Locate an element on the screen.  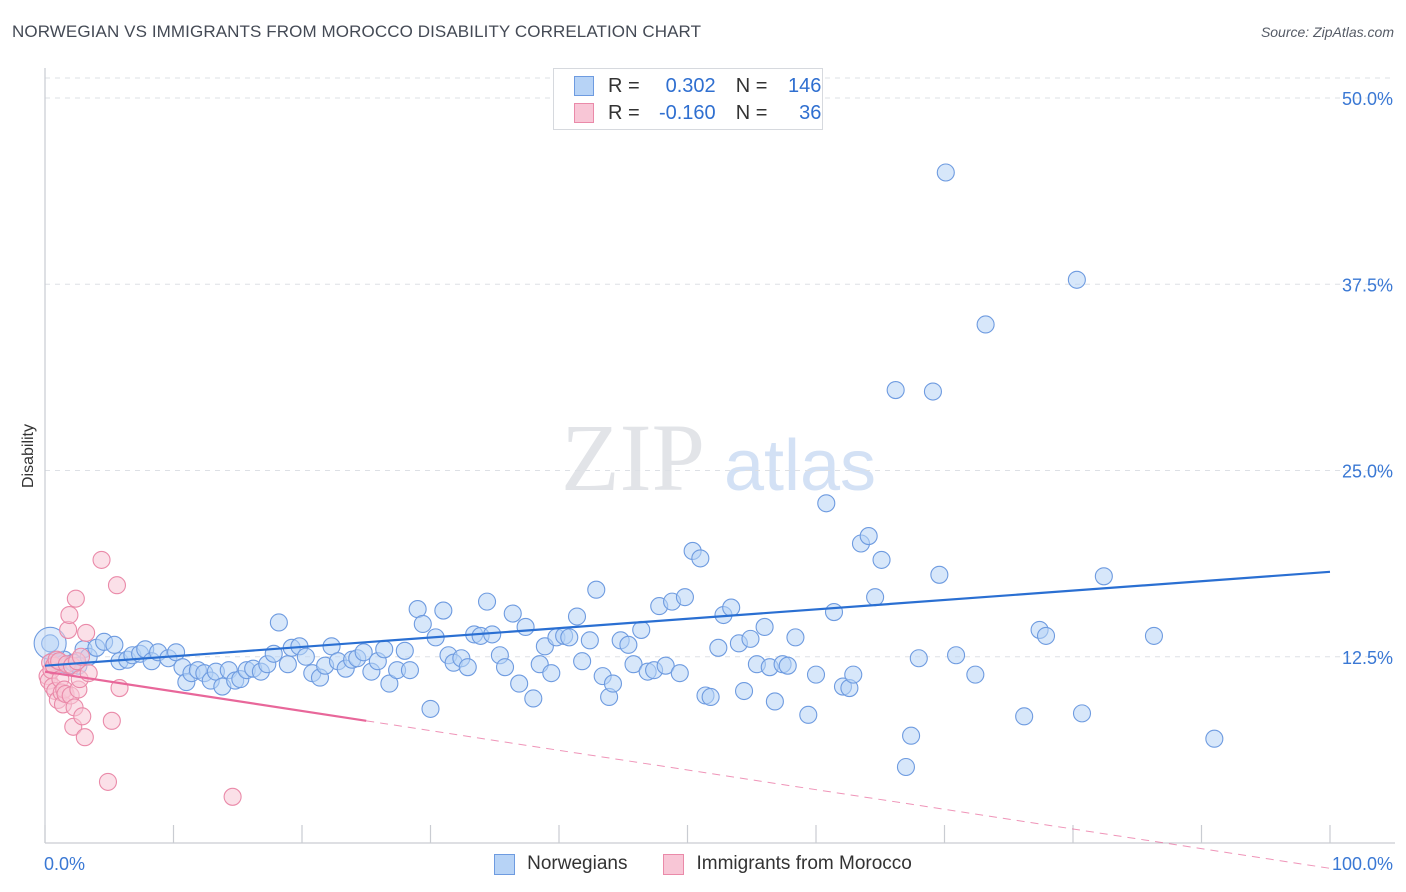
trend-line-norwegians is located at coordinates (687, 618).